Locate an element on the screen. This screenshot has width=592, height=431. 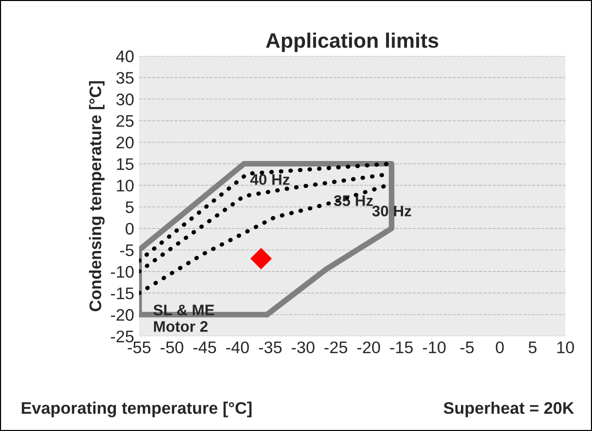
x-tick-label: 0 is located at coordinates (500, 347).